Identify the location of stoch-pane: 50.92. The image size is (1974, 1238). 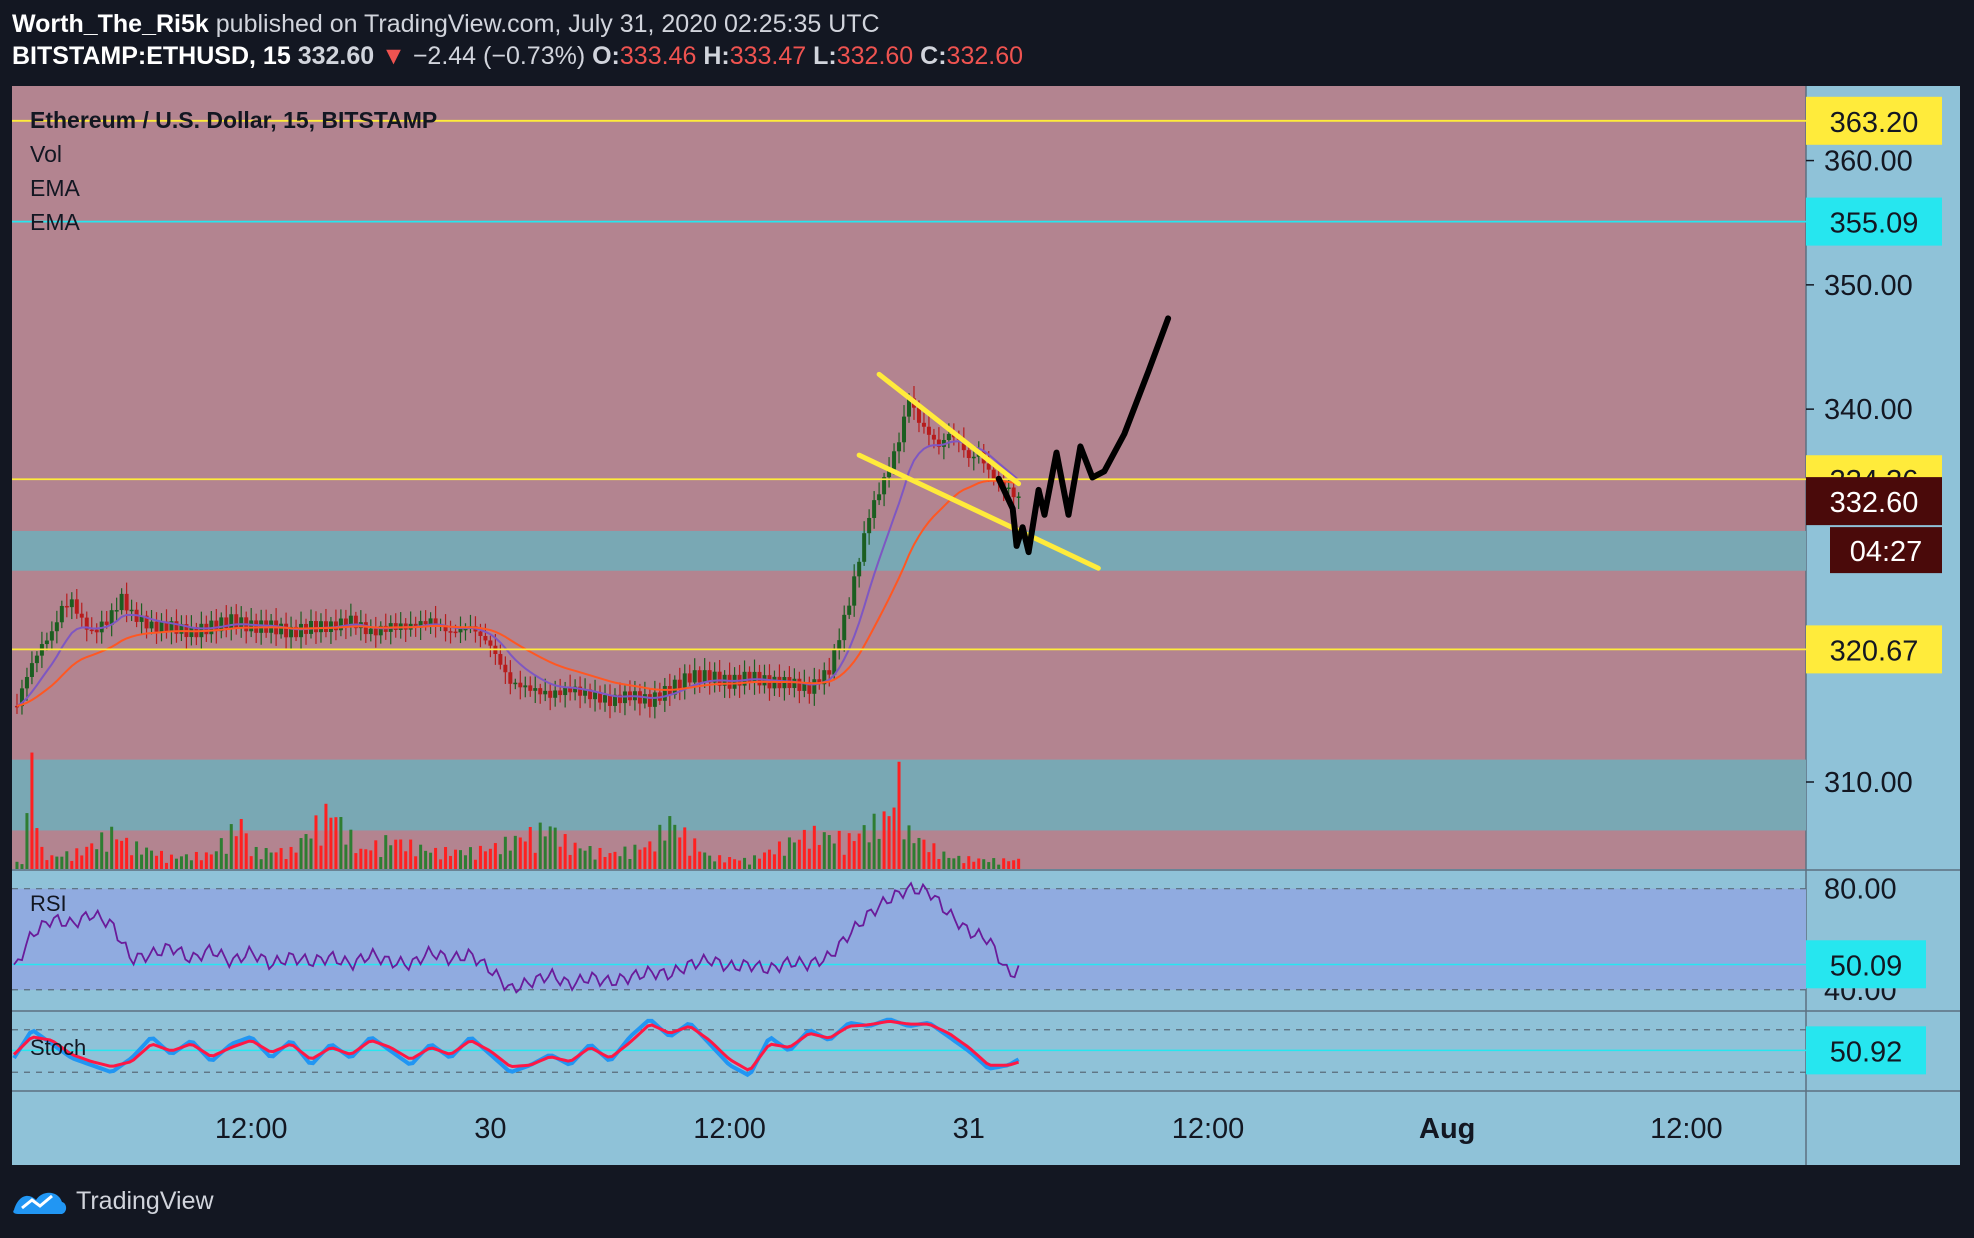
(969, 1047).